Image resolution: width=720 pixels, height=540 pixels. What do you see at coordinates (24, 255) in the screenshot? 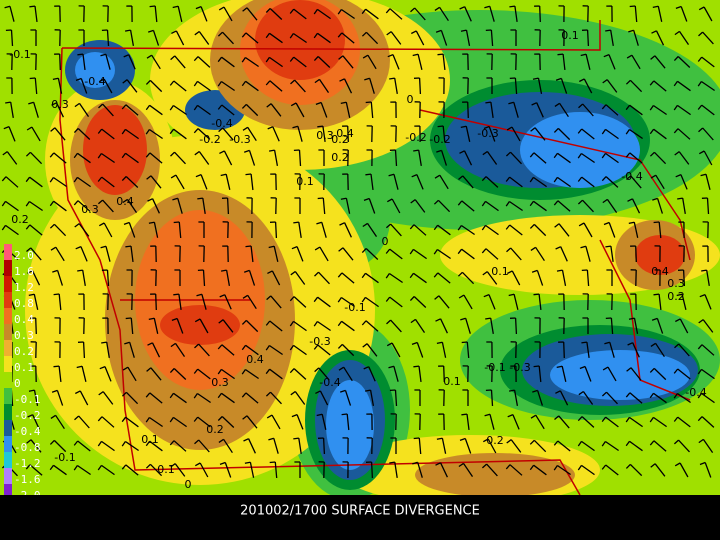
I see `legend-label: 2.0` at bounding box center [24, 255].